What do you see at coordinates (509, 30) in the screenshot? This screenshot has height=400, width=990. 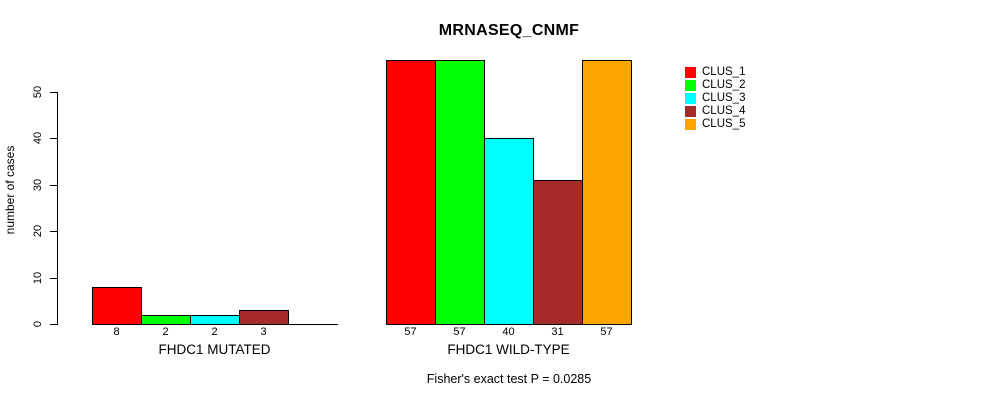 I see `chart-title: MRNASEQ_CNMF` at bounding box center [509, 30].